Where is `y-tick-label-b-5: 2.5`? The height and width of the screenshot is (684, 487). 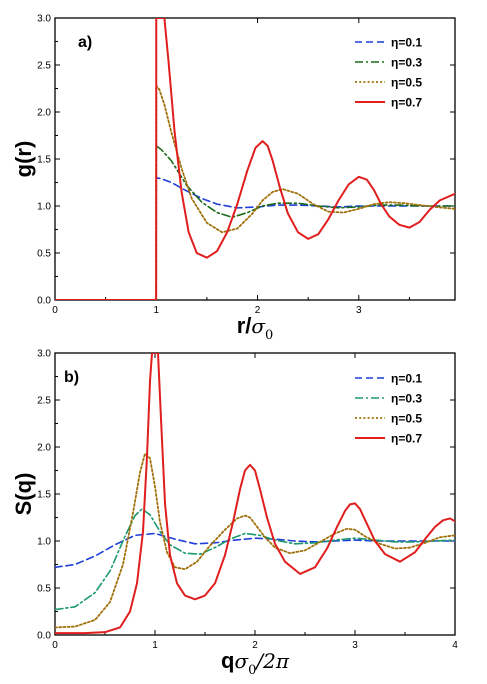 y-tick-label-b-5: 2.5 is located at coordinates (44, 401).